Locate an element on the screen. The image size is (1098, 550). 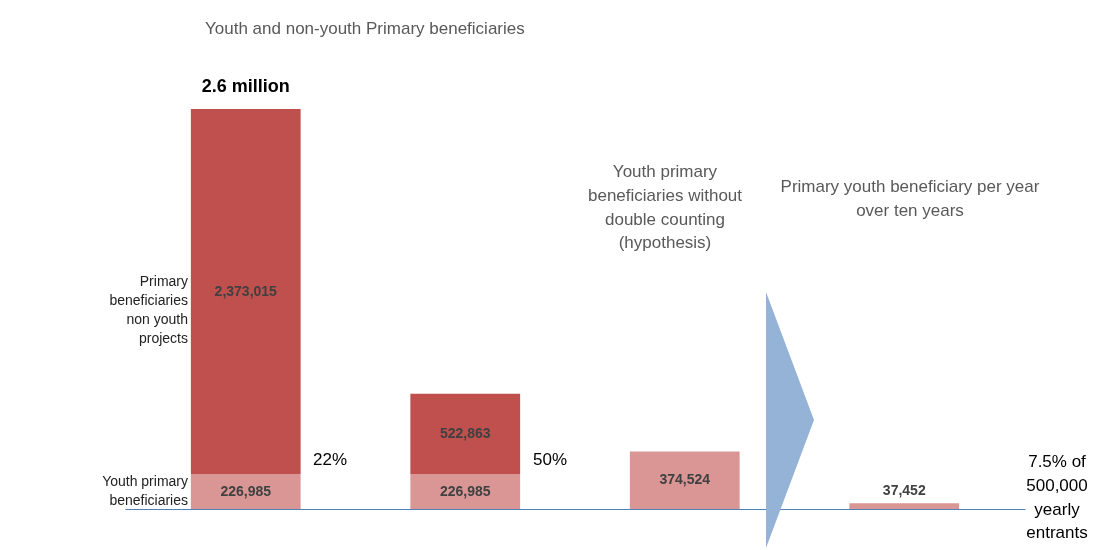
text: 7.5% of 500,000 yearly entrants is located at coordinates (1057, 498).